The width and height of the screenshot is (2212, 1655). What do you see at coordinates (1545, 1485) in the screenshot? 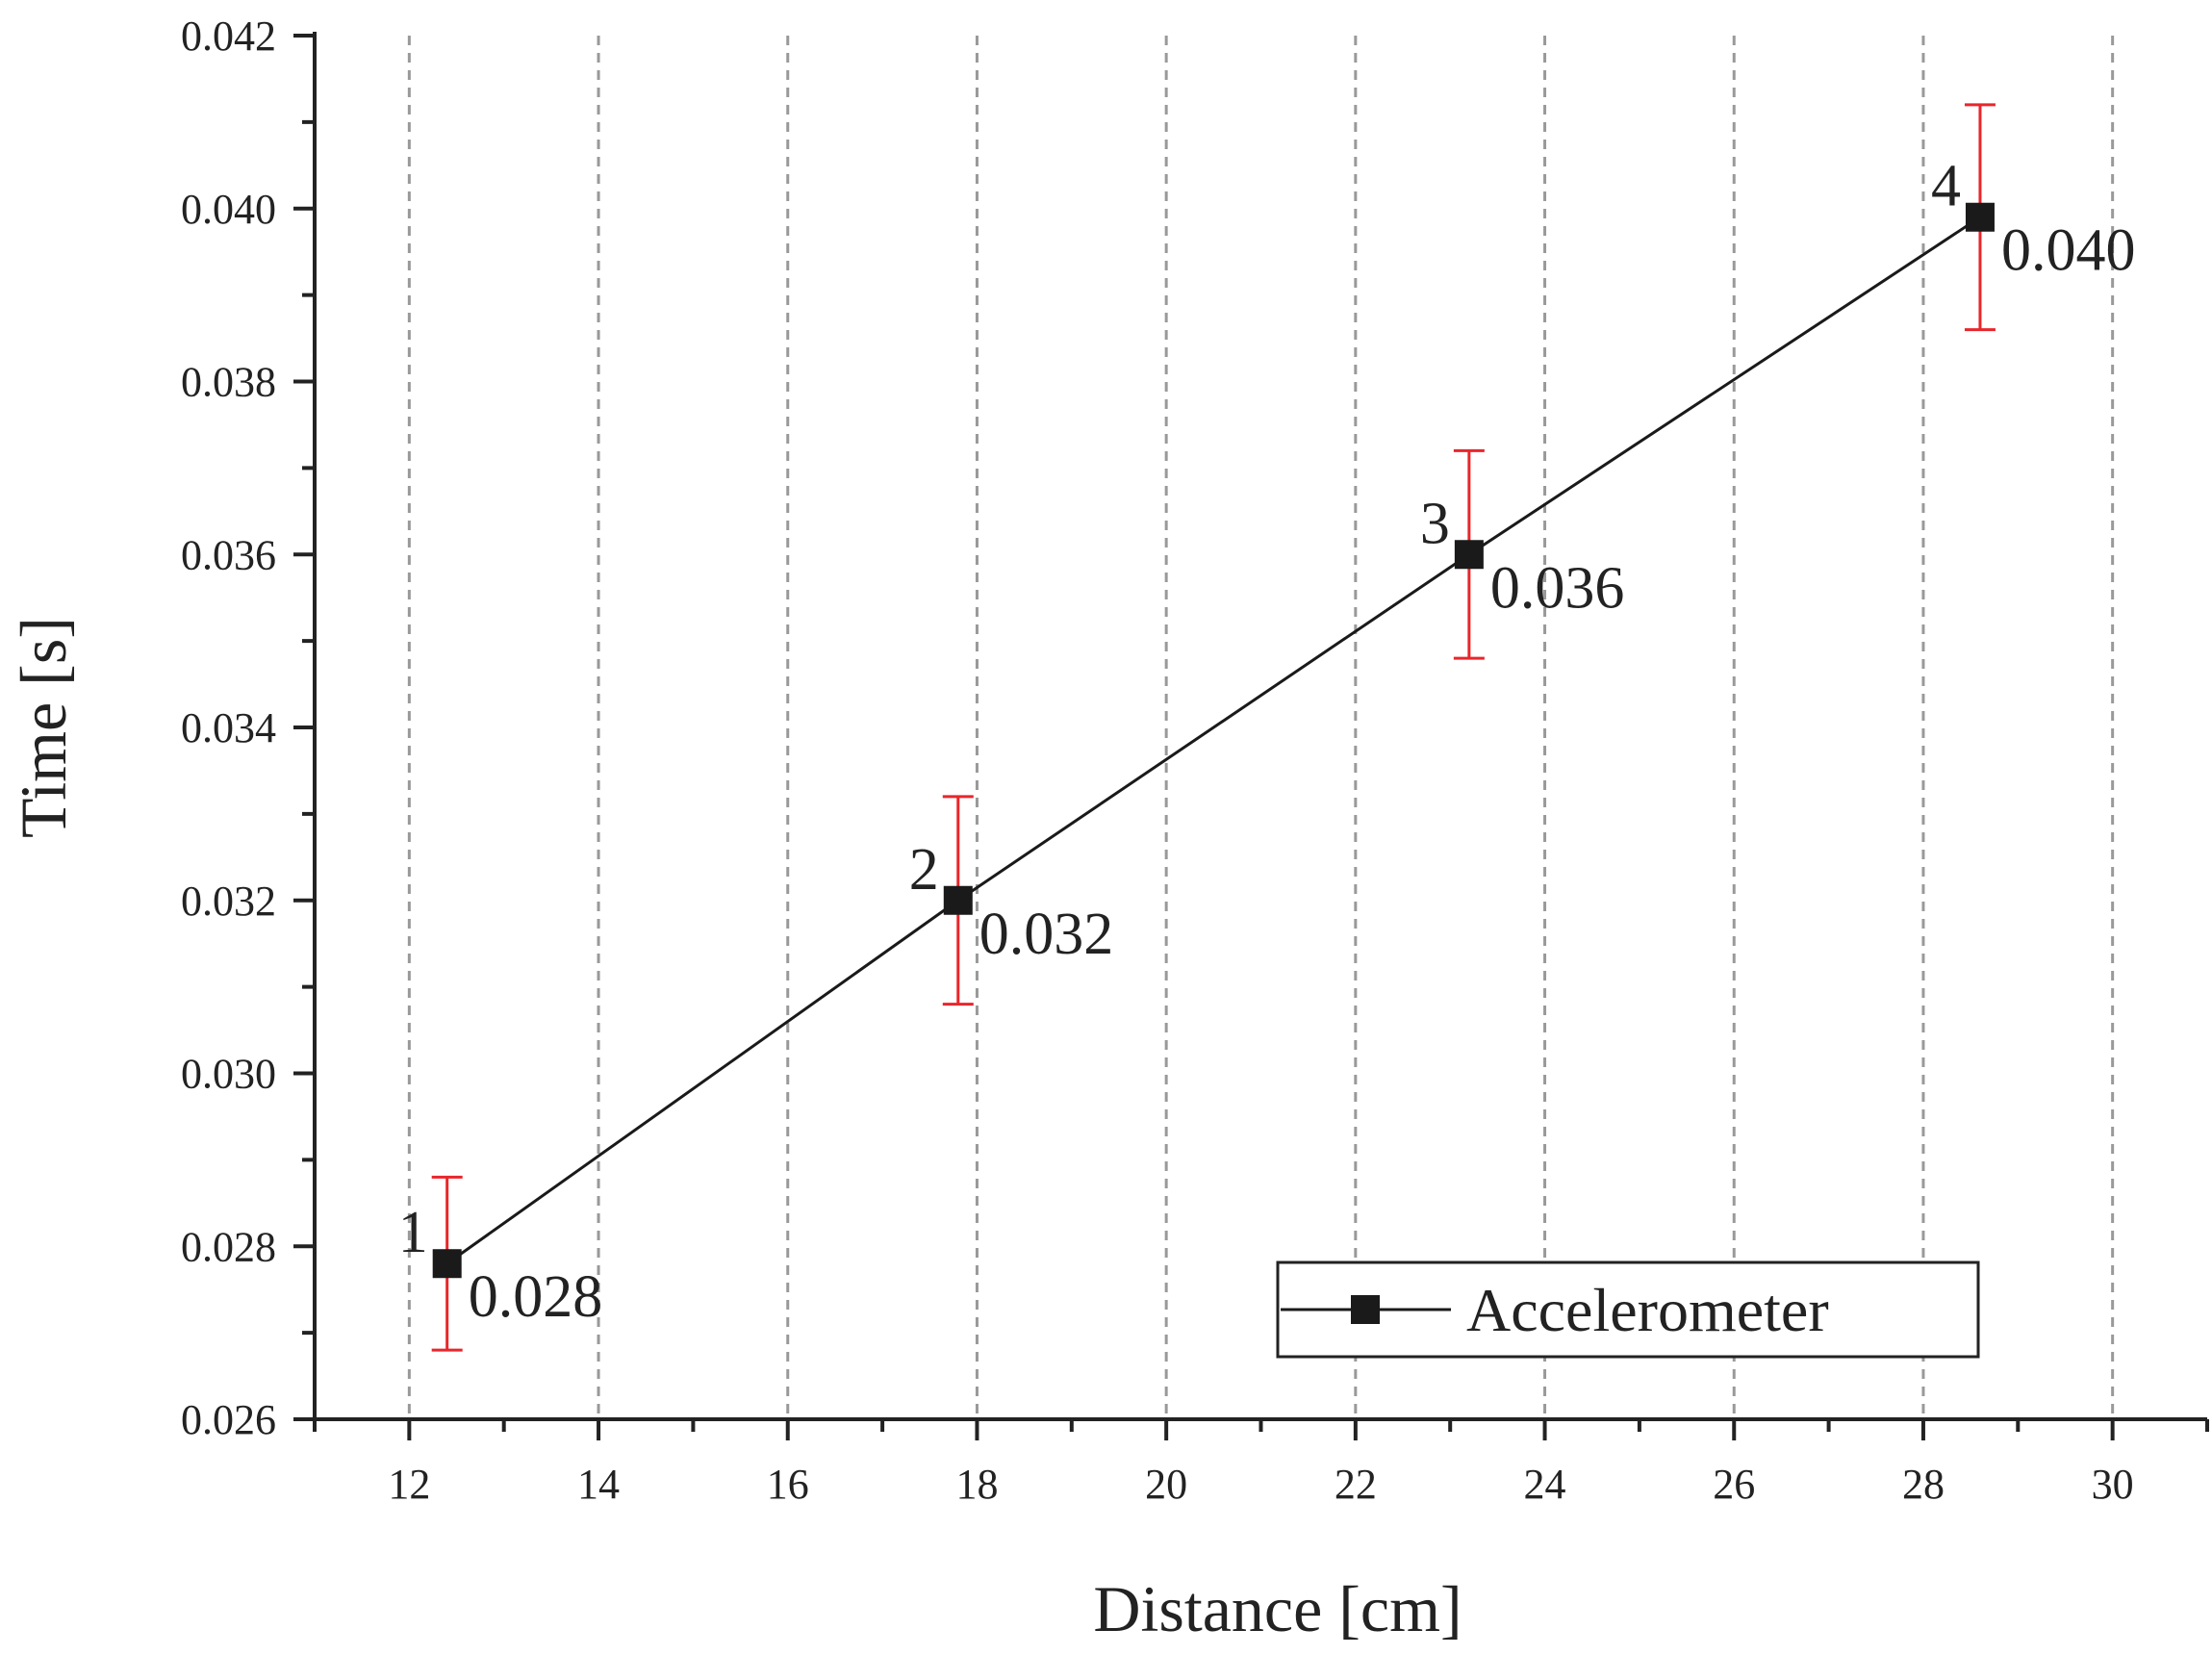
I see `x-tick-label: 24` at bounding box center [1545, 1485].